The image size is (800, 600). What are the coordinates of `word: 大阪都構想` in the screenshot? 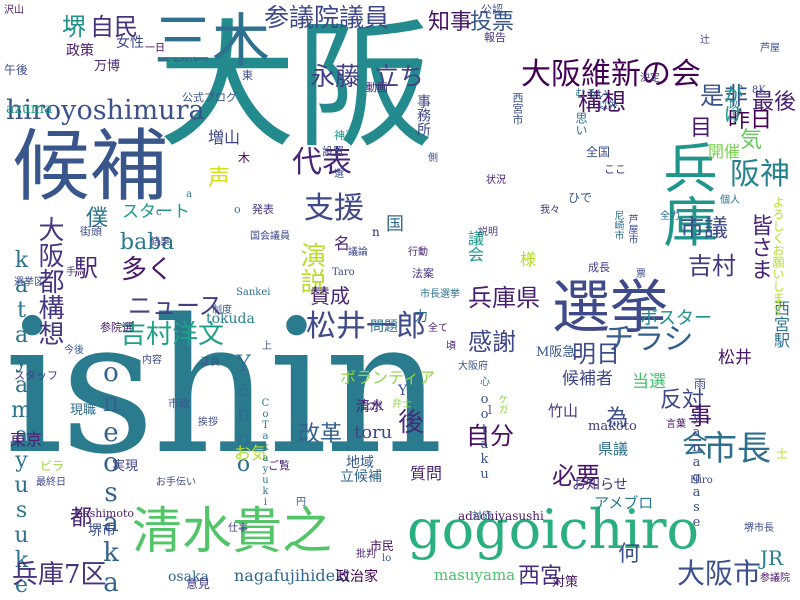 It's located at (49, 281).